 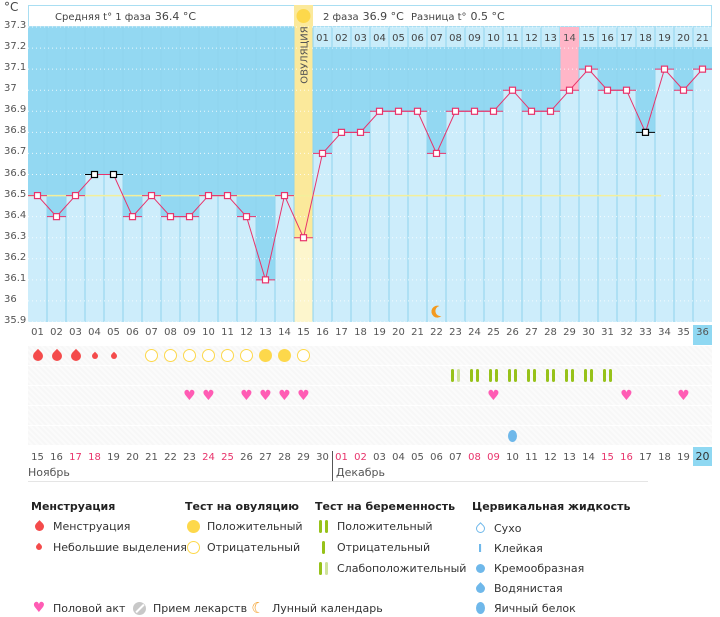 What do you see at coordinates (189, 457) in the screenshot?
I see `calendar-date: 23` at bounding box center [189, 457].